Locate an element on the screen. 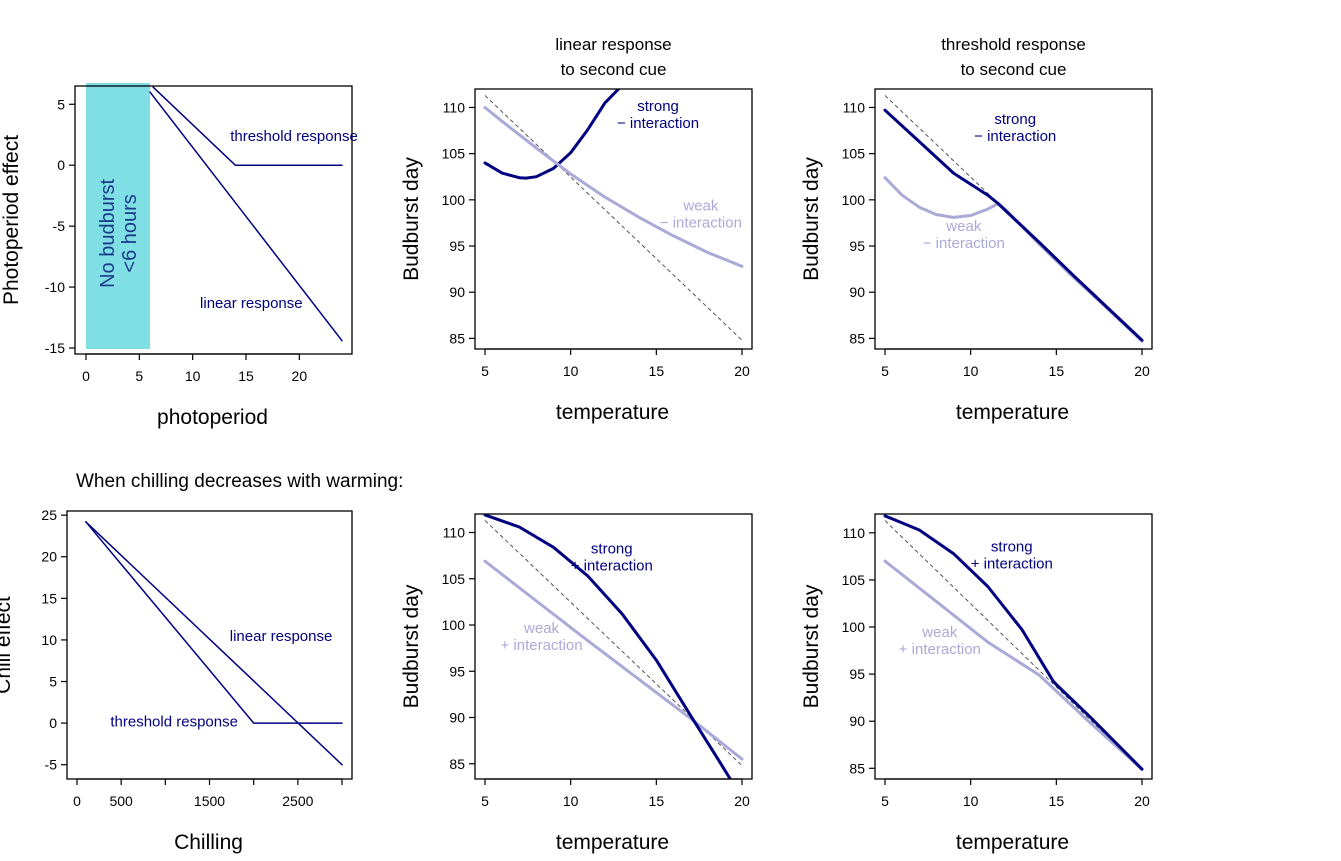 Image resolution: width=1341 pixels, height=861 pixels. x-tick-label: 0 is located at coordinates (86, 376).